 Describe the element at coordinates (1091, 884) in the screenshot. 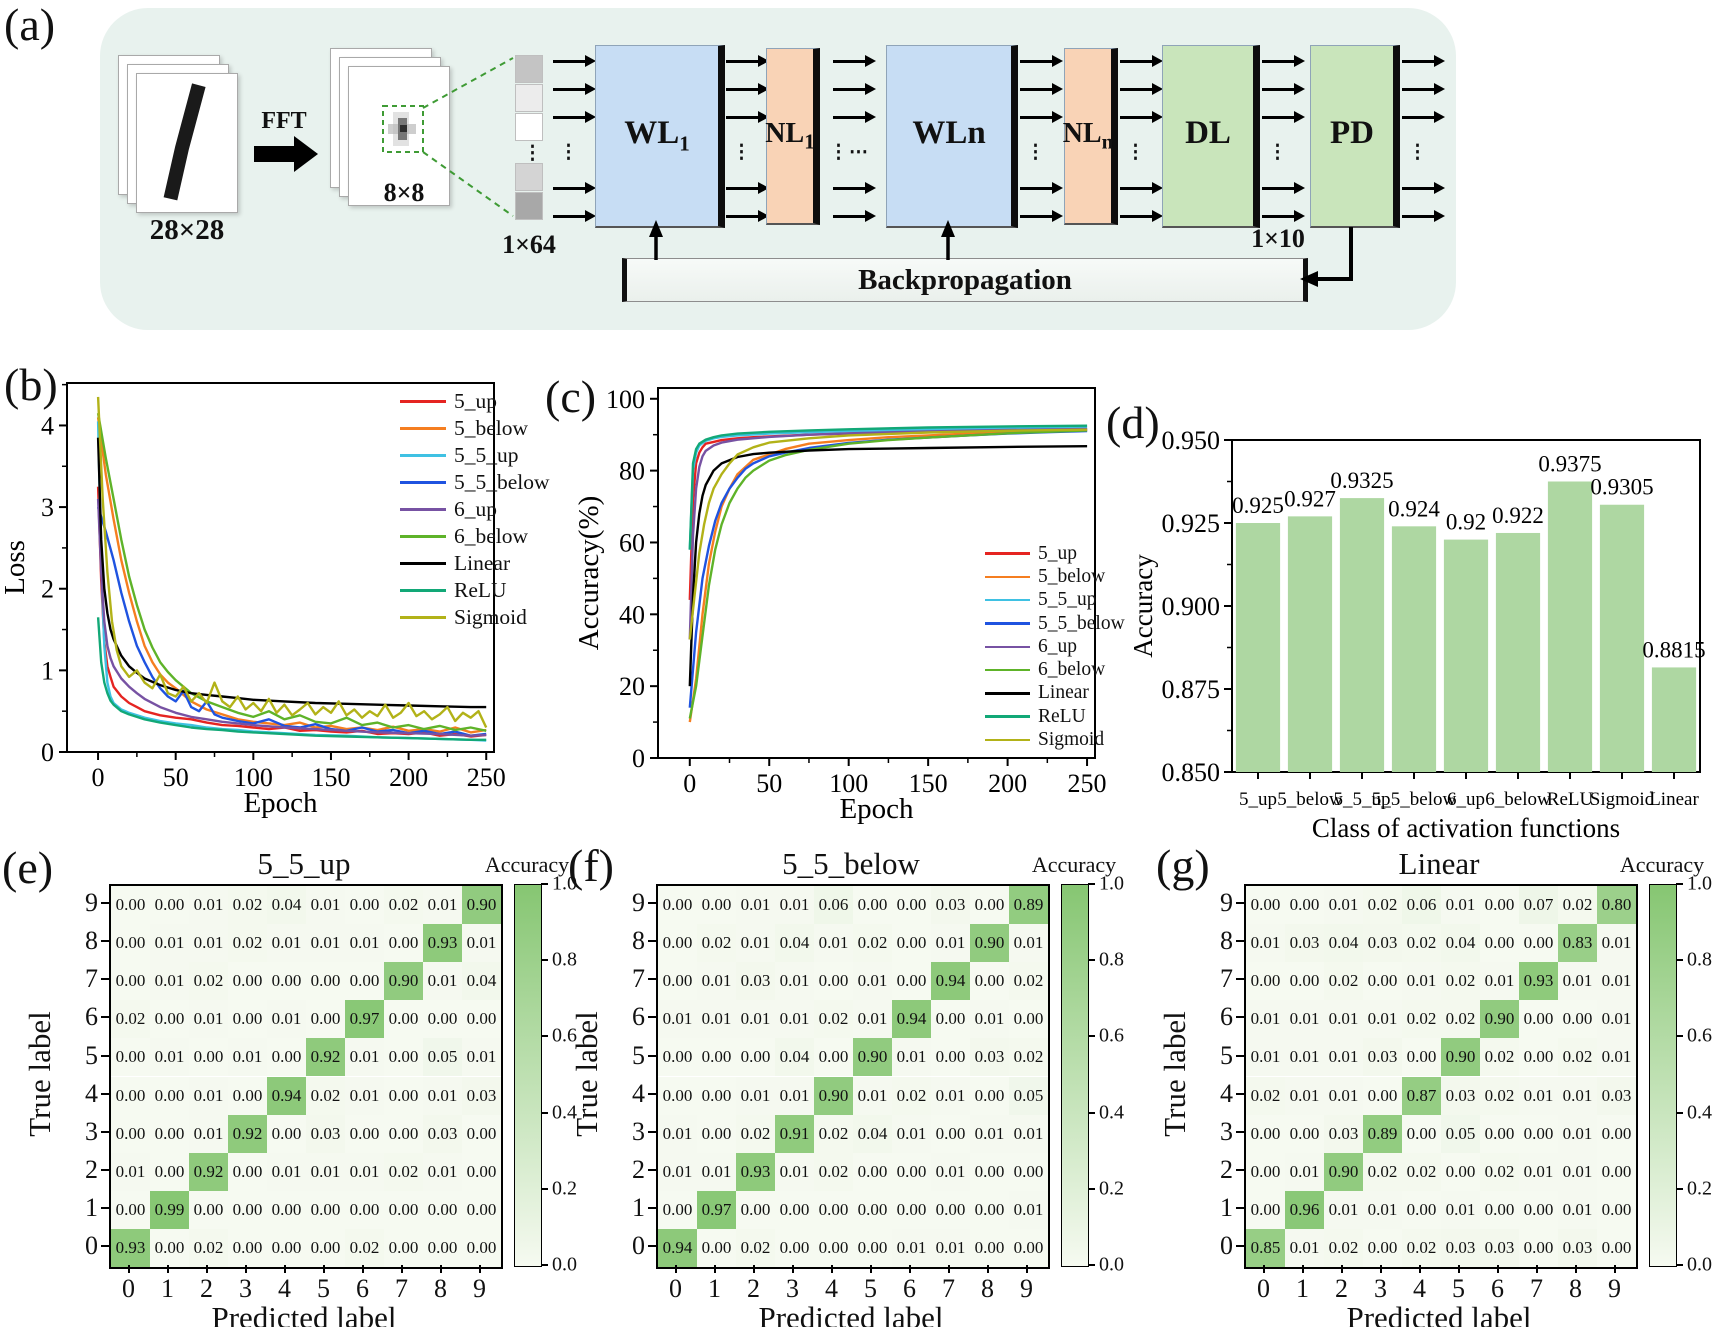

I see `colorbar-tick` at that location.